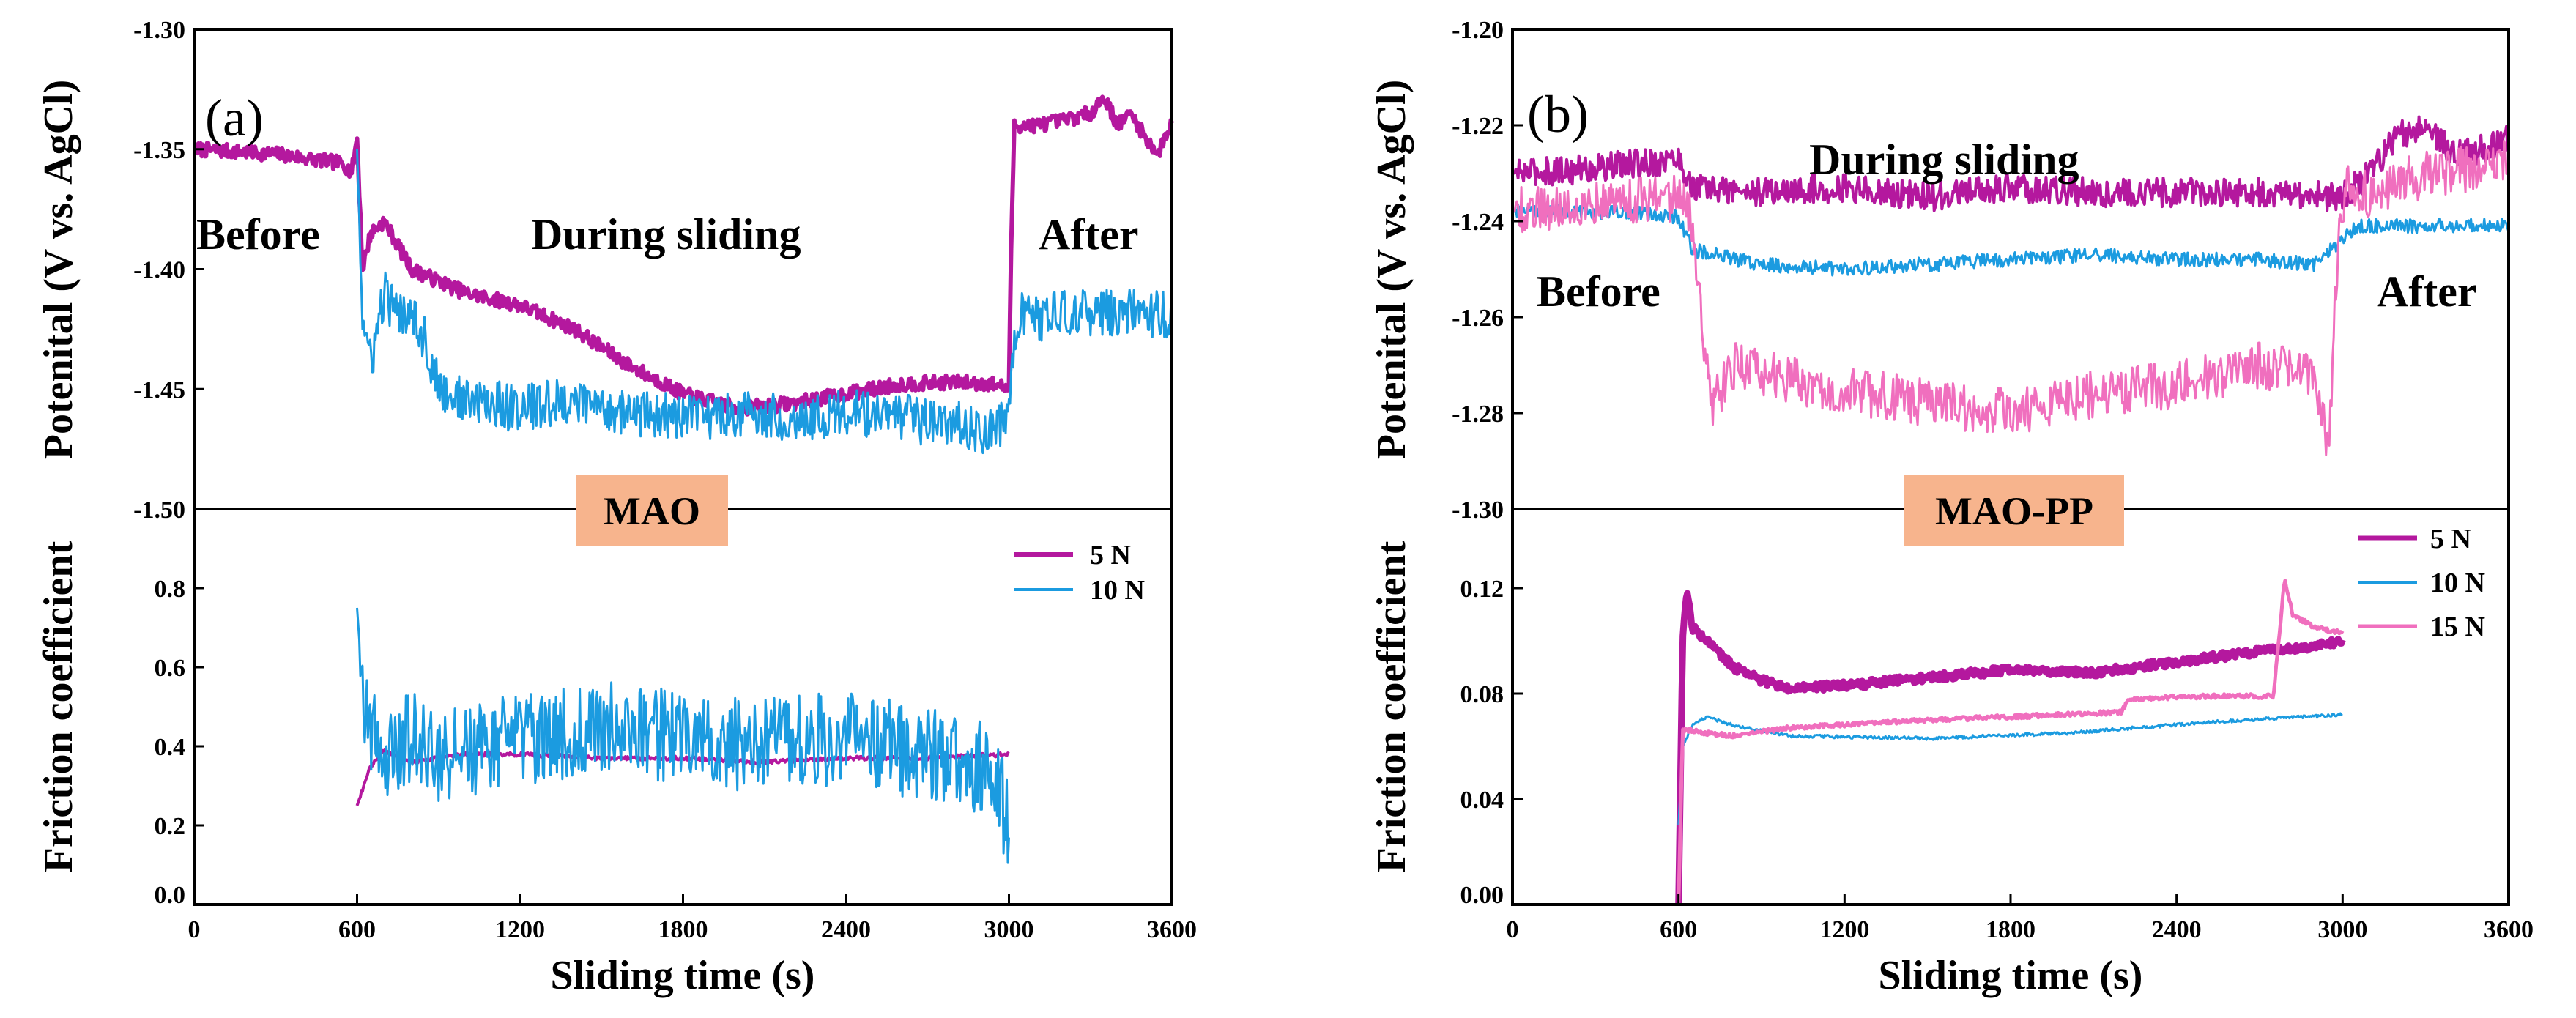  I want to click on panel-a-during-annotation: During sliding, so click(666, 234).